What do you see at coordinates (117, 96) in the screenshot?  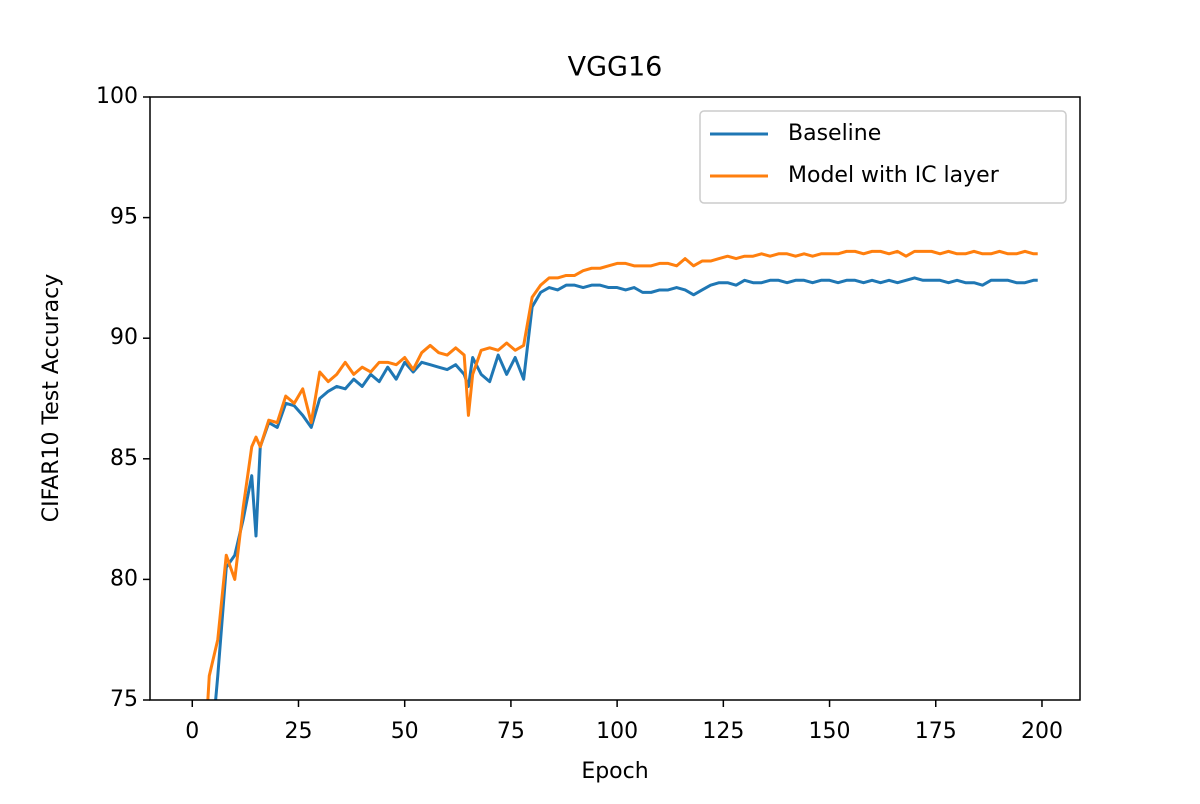 I see `y-tick-label: 100` at bounding box center [117, 96].